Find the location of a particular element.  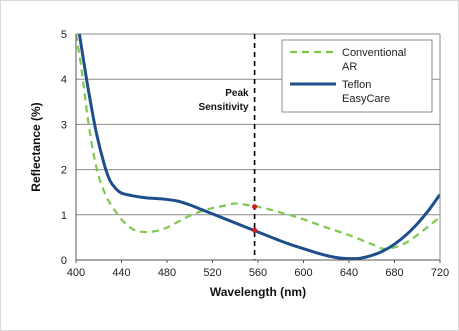

y-tick-label: 2 is located at coordinates (64, 171).